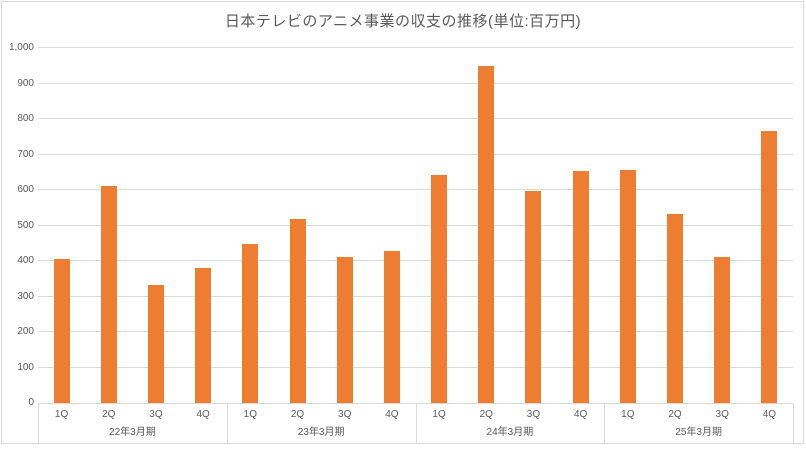  Describe the element at coordinates (25, 83) in the screenshot. I see `y-tick-label: 900` at that location.